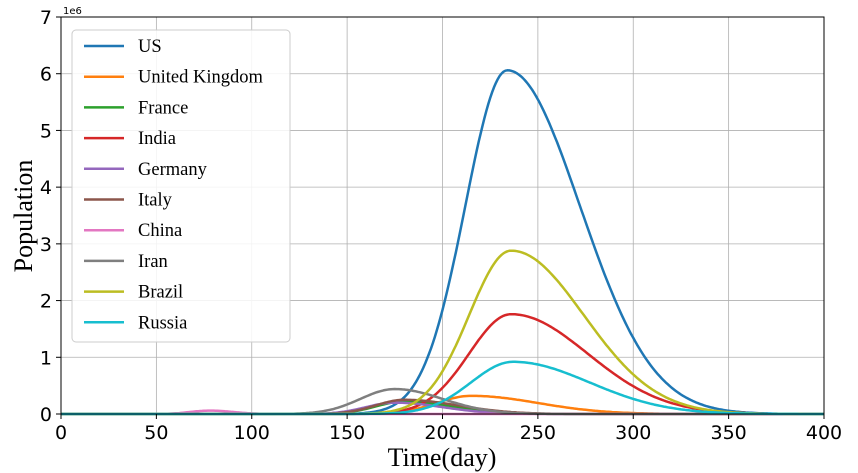  I want to click on legend-label: France, so click(163, 108).